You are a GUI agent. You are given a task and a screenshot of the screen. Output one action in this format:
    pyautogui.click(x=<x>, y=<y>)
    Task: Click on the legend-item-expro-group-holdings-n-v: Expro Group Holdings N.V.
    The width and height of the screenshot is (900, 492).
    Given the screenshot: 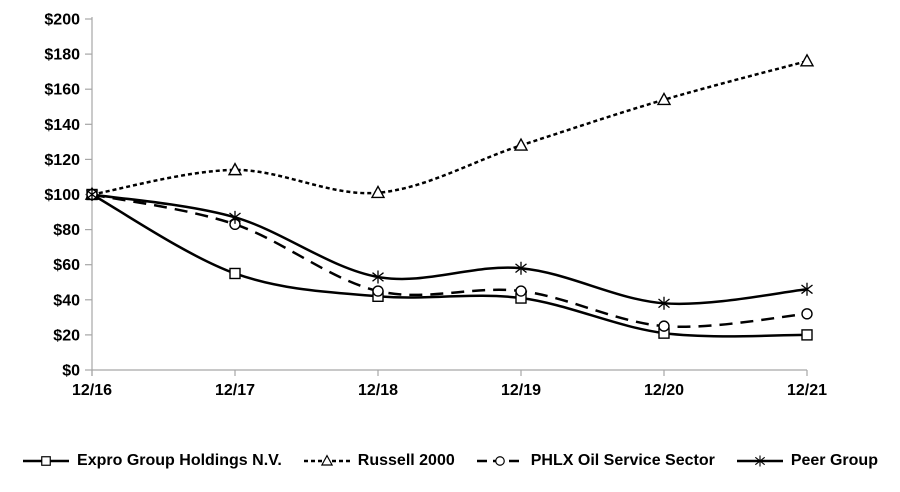 What is the action you would take?
    pyautogui.click(x=152, y=461)
    